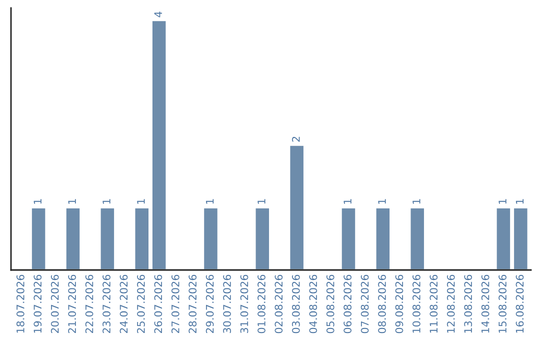 This screenshot has width=540, height=340. What do you see at coordinates (434, 303) in the screenshot?
I see `x-tick-label: 11.08.2026` at bounding box center [434, 303].